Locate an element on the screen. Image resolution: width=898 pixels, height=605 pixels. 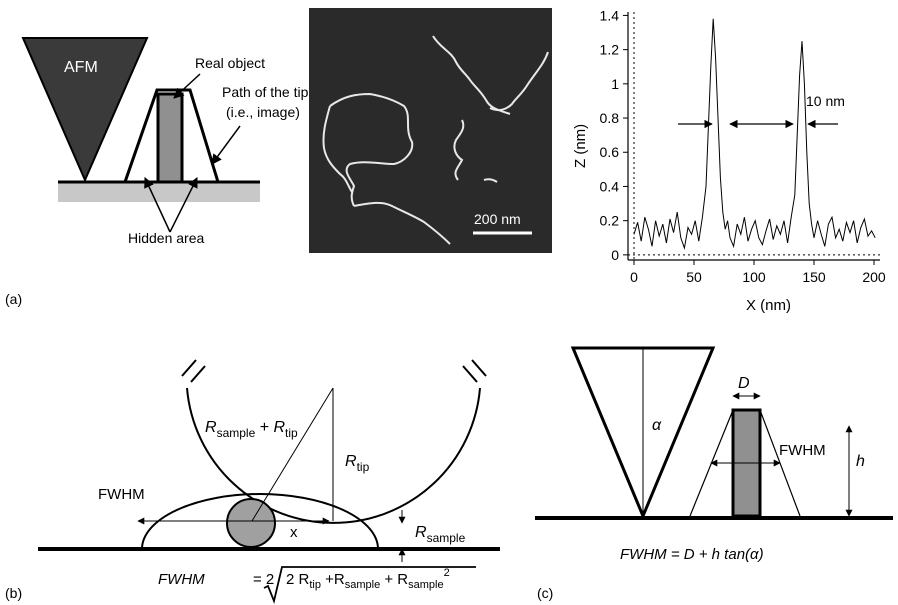
formula-lhs: FWHM is located at coordinates (181, 579).